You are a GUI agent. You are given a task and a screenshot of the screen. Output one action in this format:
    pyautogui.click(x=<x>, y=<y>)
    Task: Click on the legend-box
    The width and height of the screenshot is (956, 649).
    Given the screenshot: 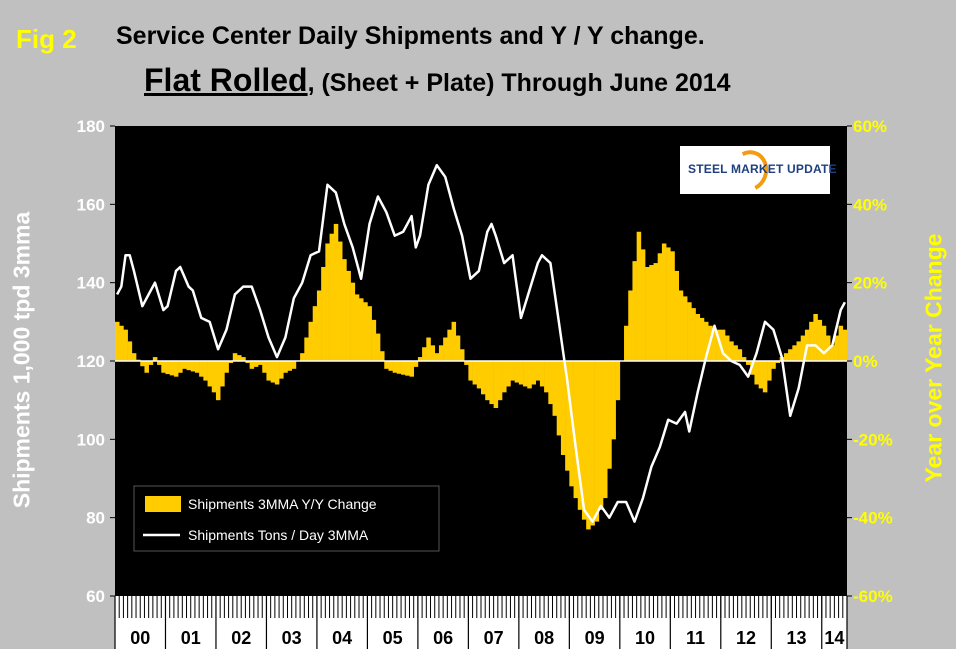 What is the action you would take?
    pyautogui.click(x=286, y=518)
    